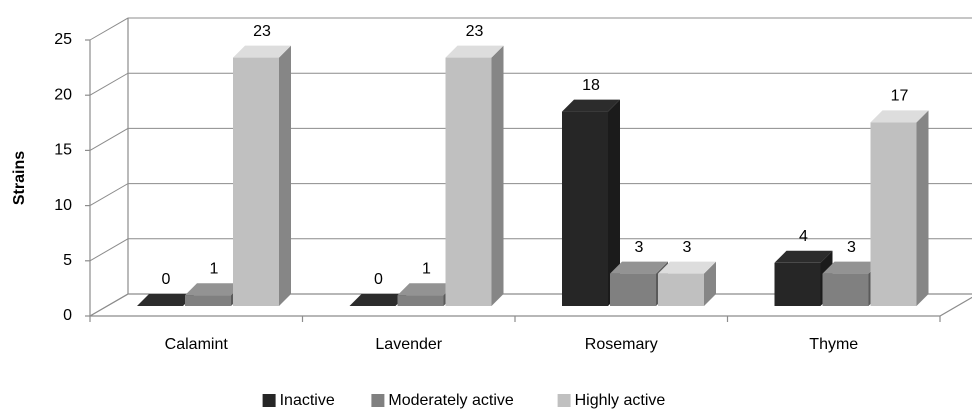 The height and width of the screenshot is (415, 972). I want to click on legend-label: Moderately active, so click(450, 400).